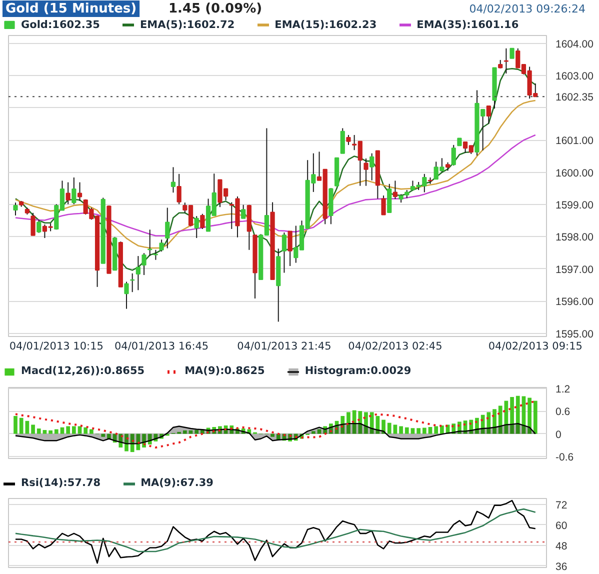  I want to click on y-tick-label: 60, so click(562, 526).